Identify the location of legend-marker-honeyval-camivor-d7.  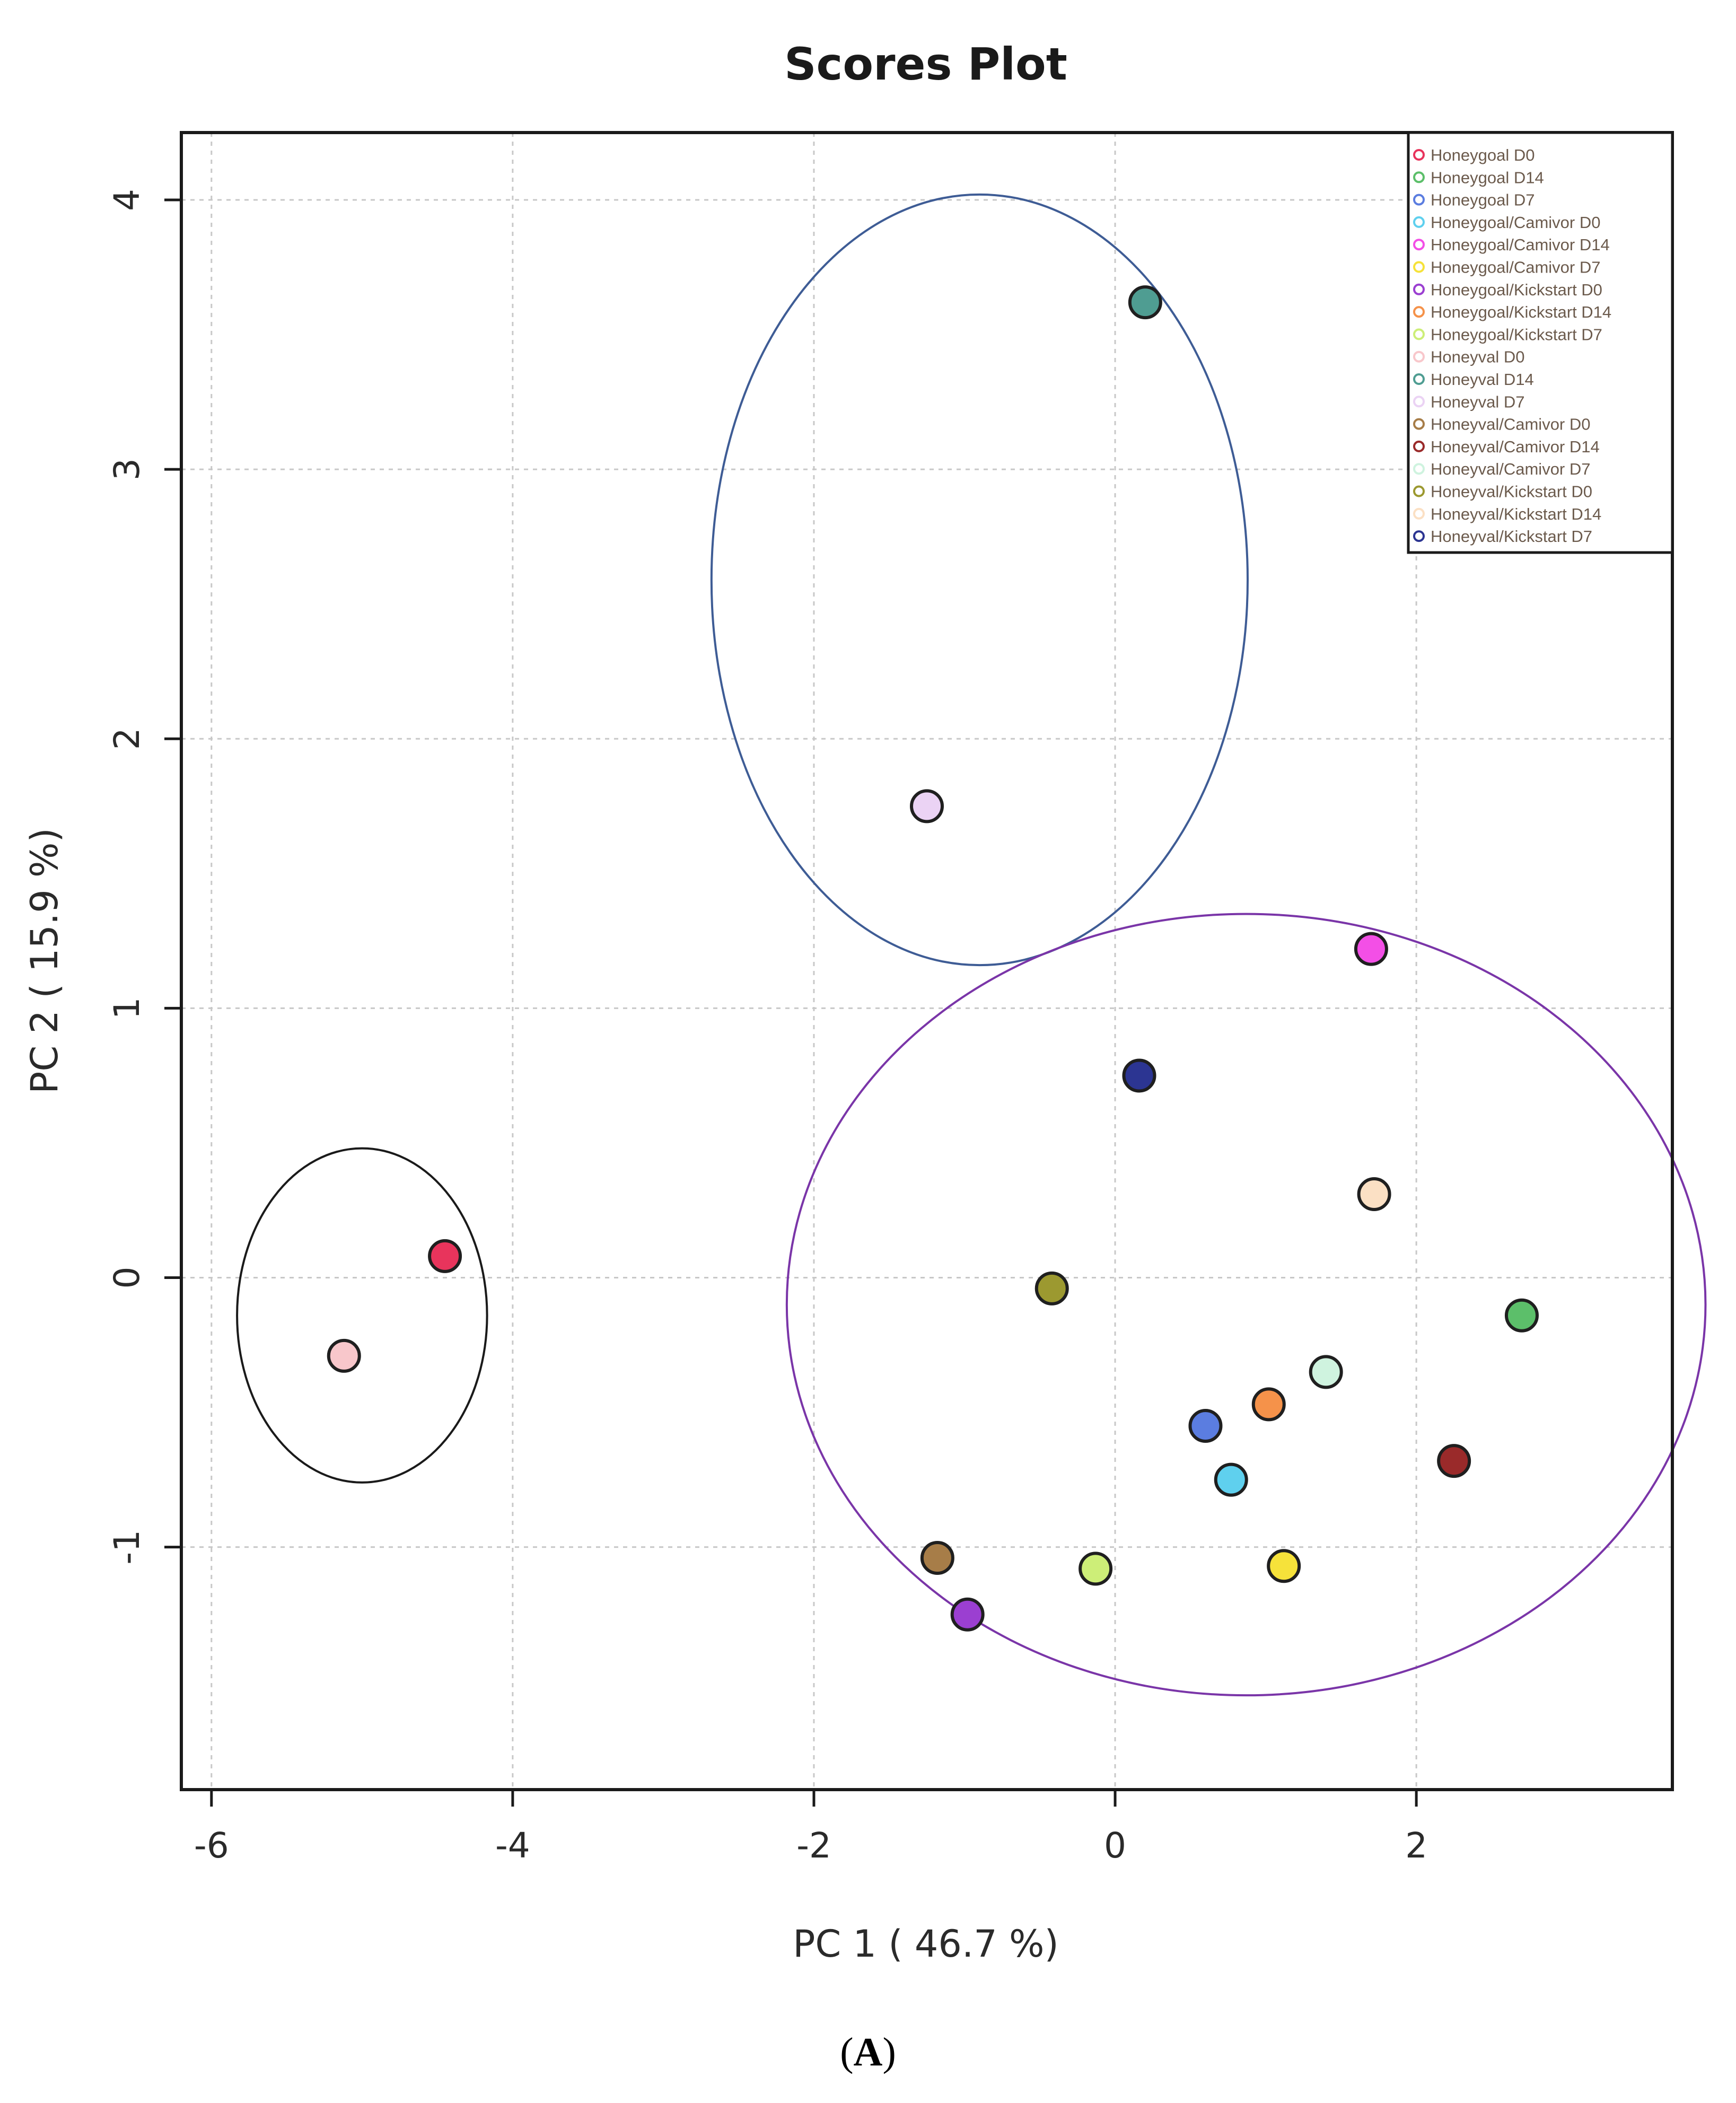
(1419, 469).